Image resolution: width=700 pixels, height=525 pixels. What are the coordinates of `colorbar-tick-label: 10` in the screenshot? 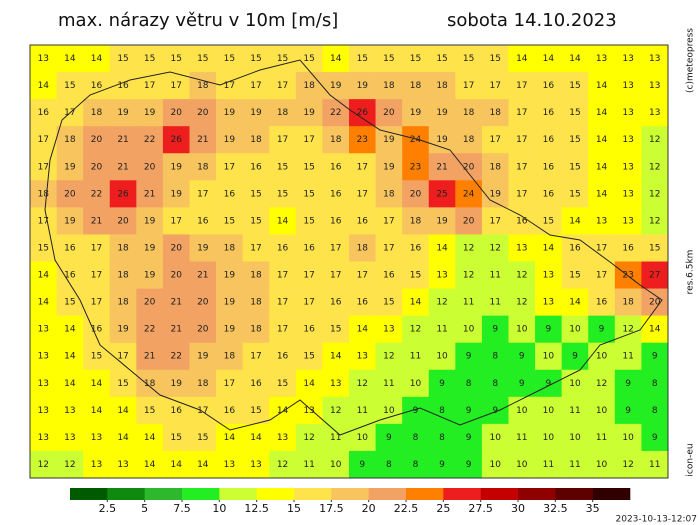 It's located at (219, 508).